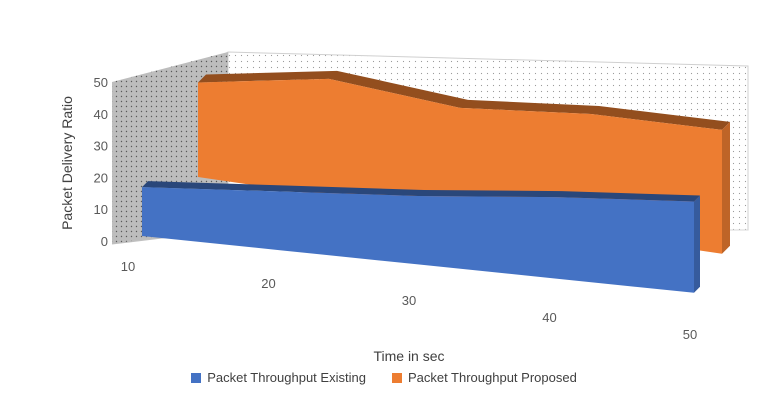  I want to click on legend-label: Packet Throughput Existing, so click(286, 377).